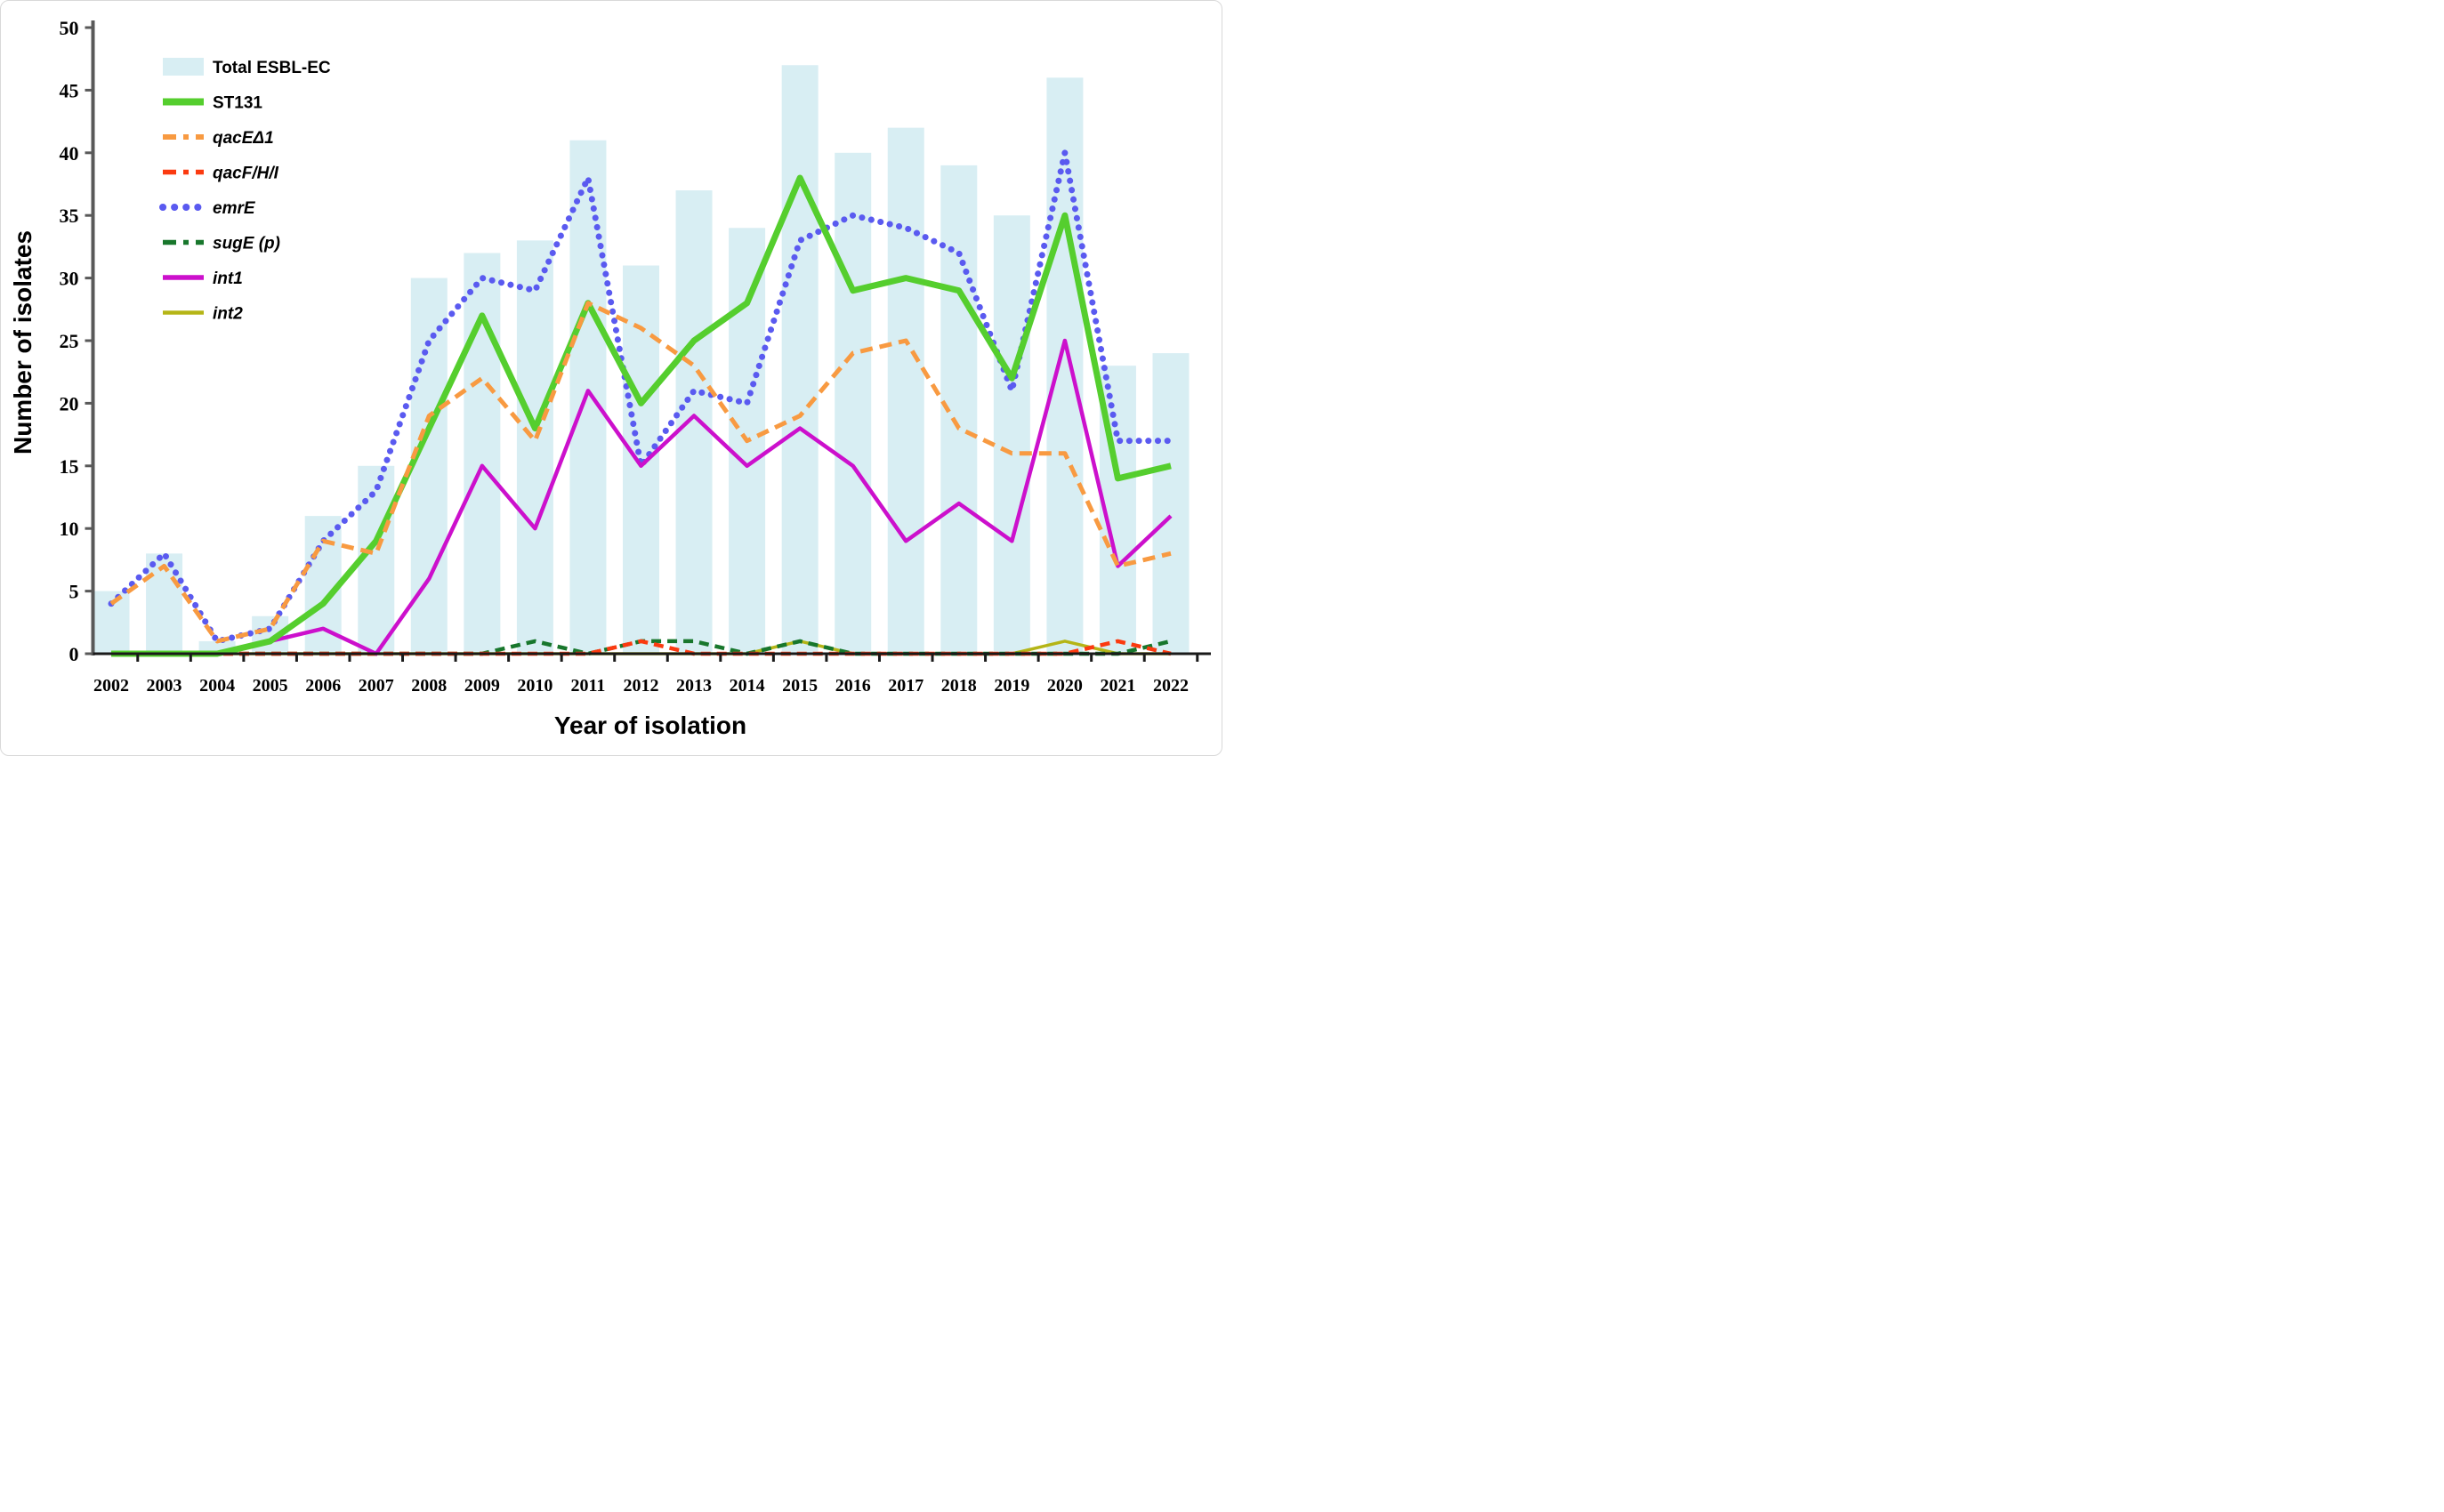 The image size is (2444, 1512). Describe the element at coordinates (959, 686) in the screenshot. I see `x-tick-2018: 2018` at that location.